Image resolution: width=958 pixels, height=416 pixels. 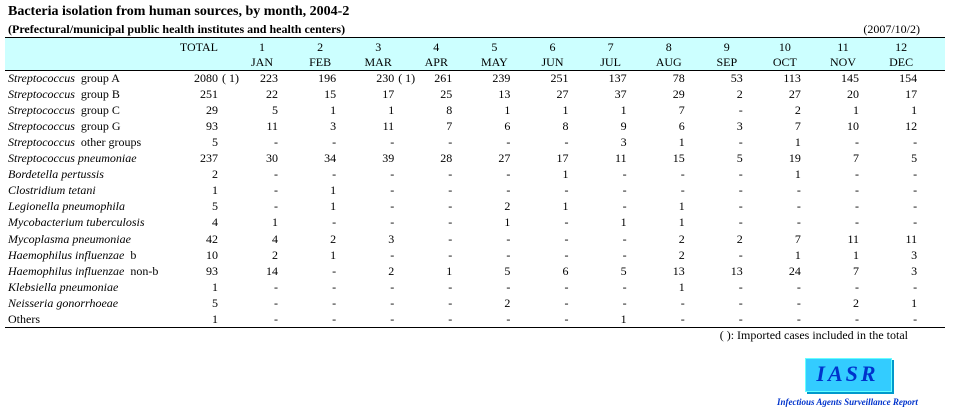 I want to click on month-cell: 8, so click(x=565, y=126).